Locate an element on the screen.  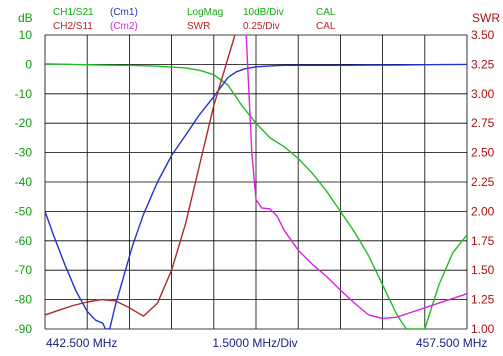
left-axis-tick-label: -30 is located at coordinates (24, 153).